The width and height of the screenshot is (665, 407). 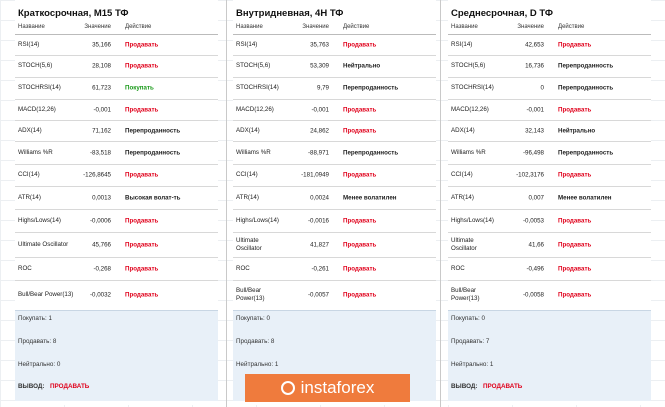 What do you see at coordinates (334, 66) in the screenshot?
I see `table-row: STOCH(5,6) 53,309 Нейтрально` at bounding box center [334, 66].